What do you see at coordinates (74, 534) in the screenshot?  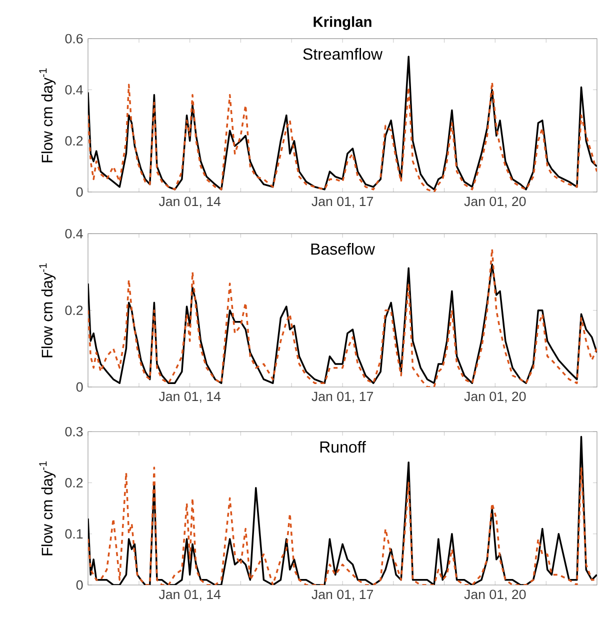 I see `y-tick-label: 0.1` at bounding box center [74, 534].